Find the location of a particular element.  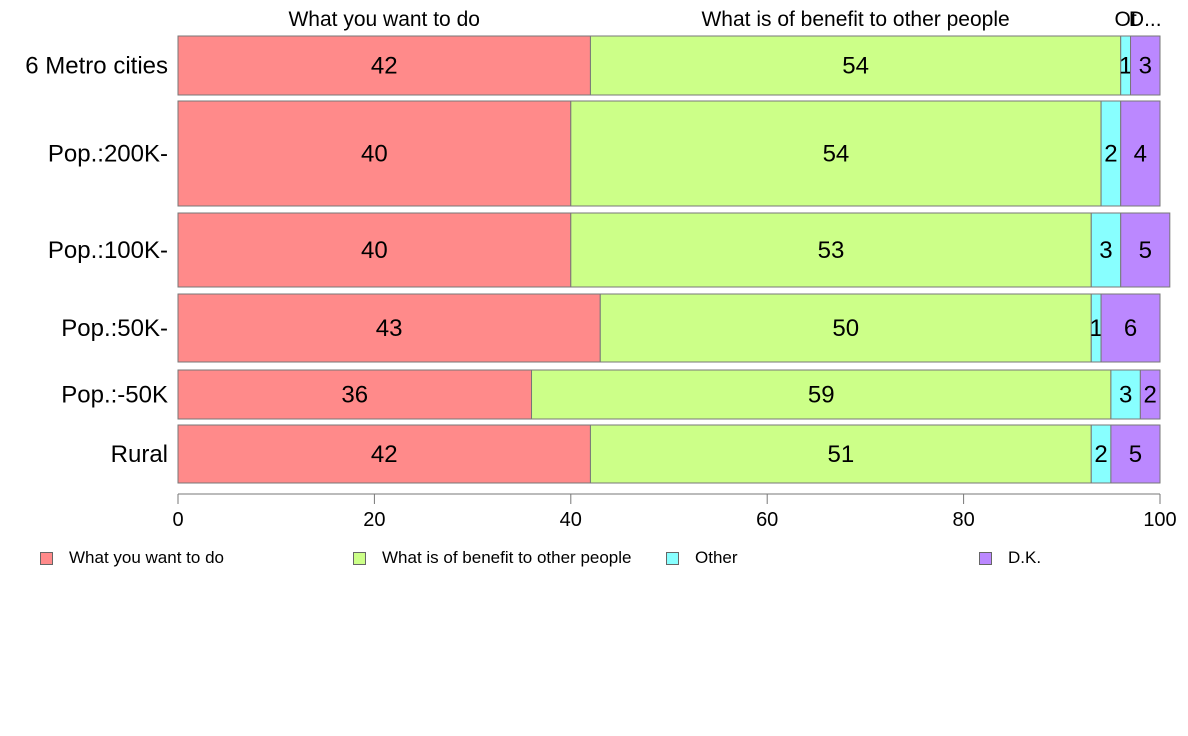

legend-label: What you want to do is located at coordinates (146, 557).